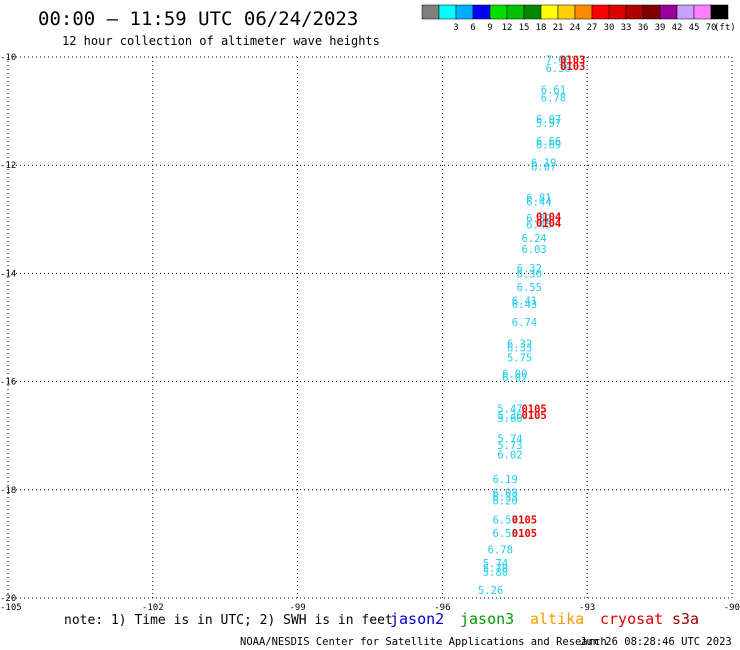  I want to click on colorbar-tick-label: 36, so click(643, 28).